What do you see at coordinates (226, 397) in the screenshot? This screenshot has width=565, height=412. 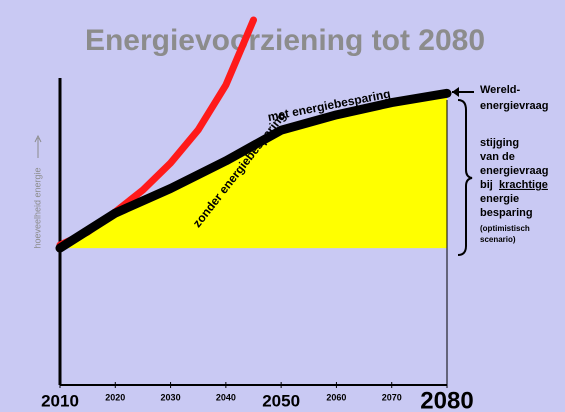 I see `x-tick-label: 2040` at bounding box center [226, 397].